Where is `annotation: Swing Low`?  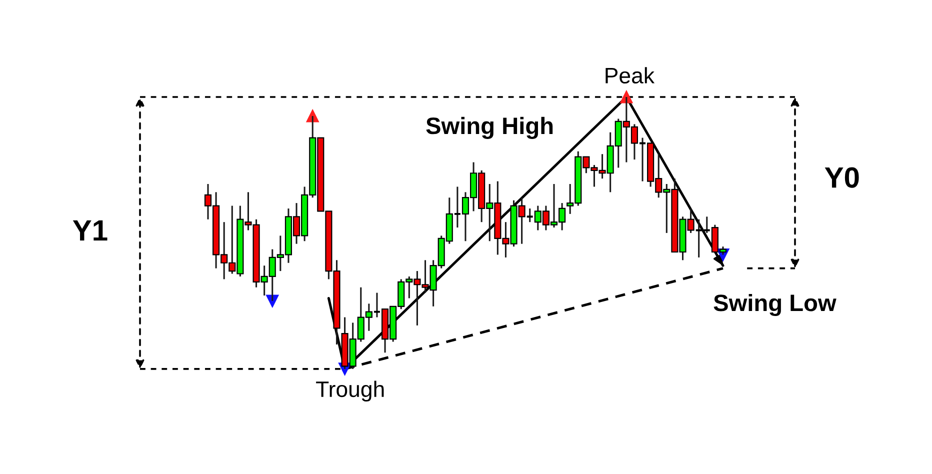
annotation: Swing Low is located at coordinates (775, 305).